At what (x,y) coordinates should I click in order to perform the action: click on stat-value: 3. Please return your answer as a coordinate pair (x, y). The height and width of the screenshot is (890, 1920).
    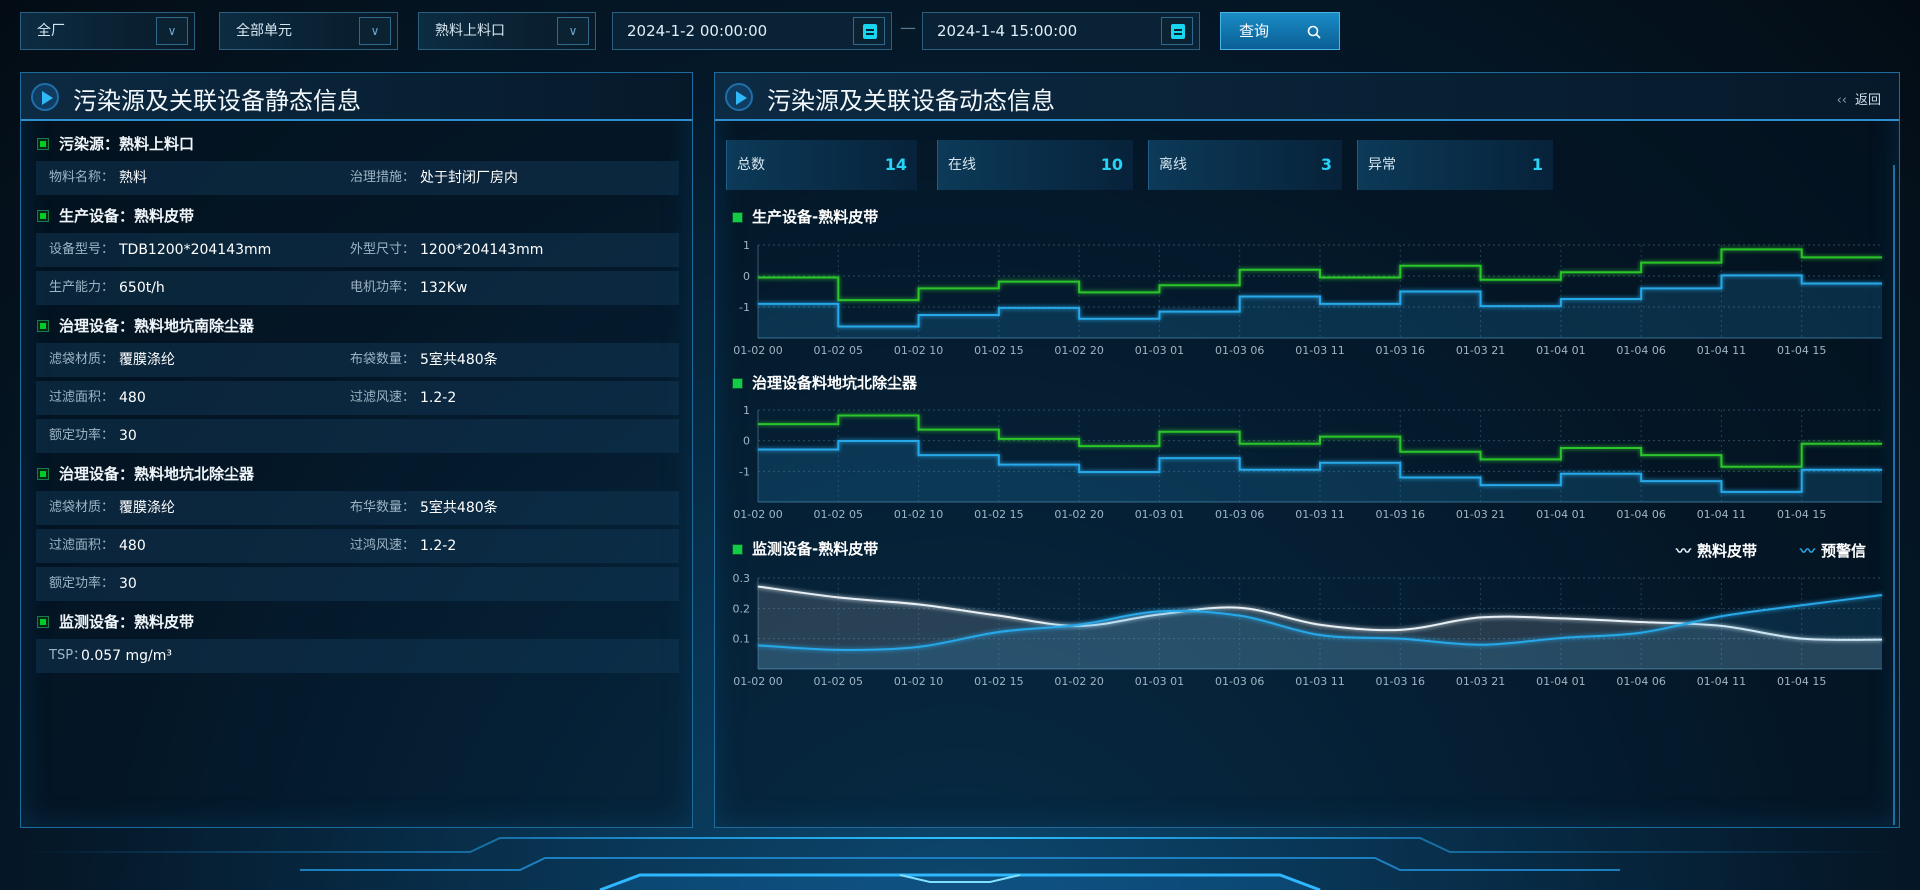
    Looking at the image, I should click on (1326, 164).